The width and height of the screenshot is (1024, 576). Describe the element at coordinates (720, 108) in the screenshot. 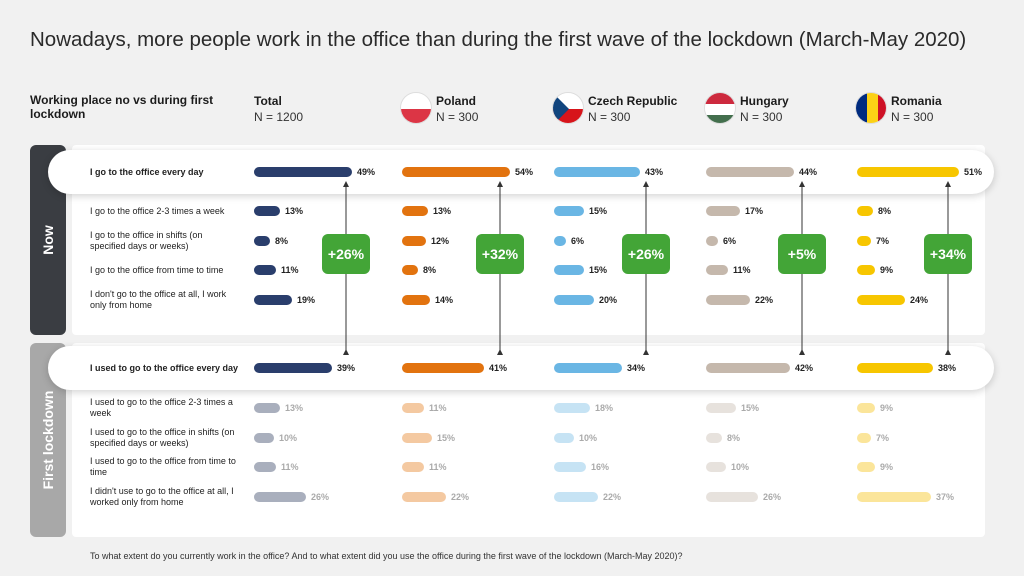

I see `hungary-flag-icon` at that location.